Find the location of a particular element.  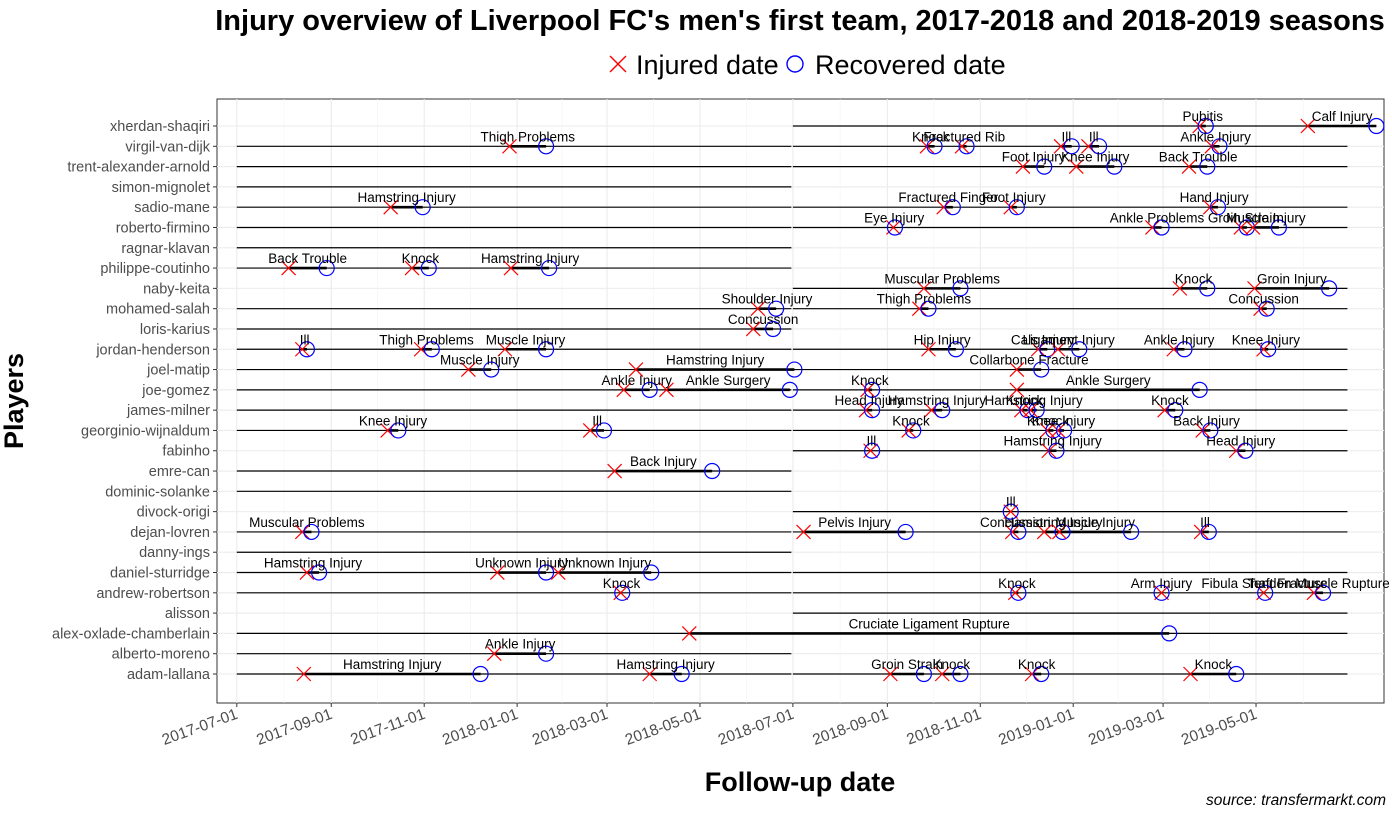

injury-label: Back Trouble is located at coordinates (307, 258).